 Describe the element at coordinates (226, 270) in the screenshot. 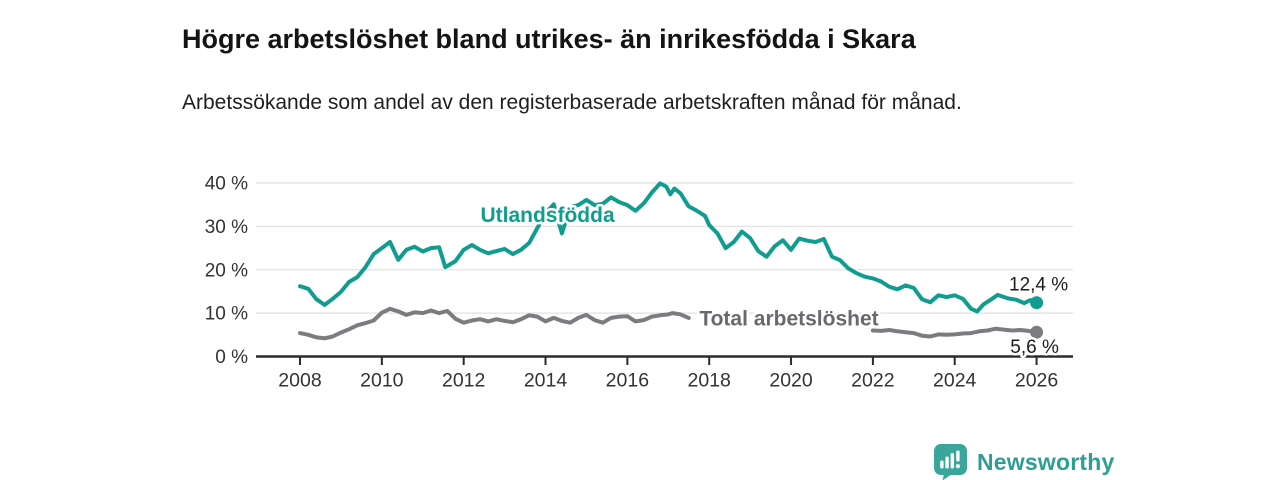

I see `y-tick-label: 20 %` at that location.